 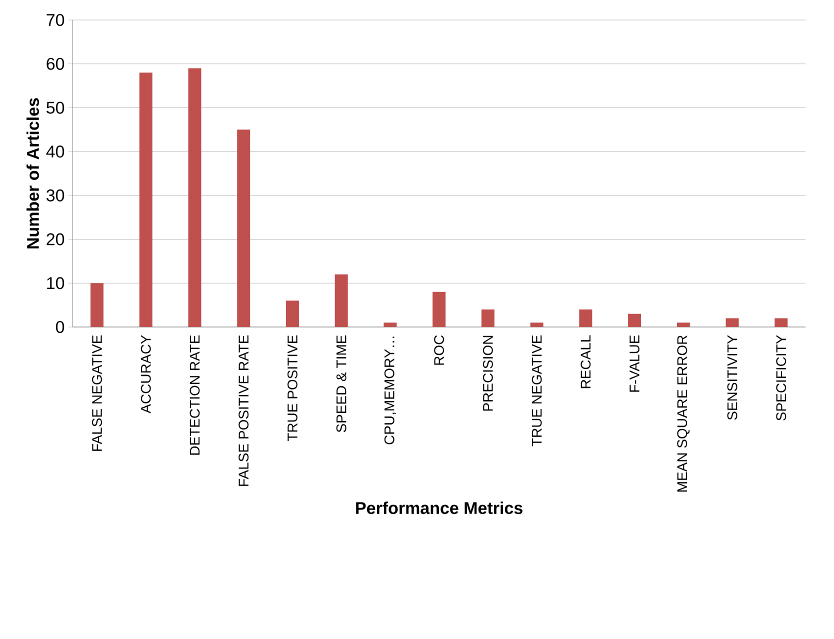 What do you see at coordinates (439, 508) in the screenshot?
I see `x-axis-title: Performance Metrics` at bounding box center [439, 508].